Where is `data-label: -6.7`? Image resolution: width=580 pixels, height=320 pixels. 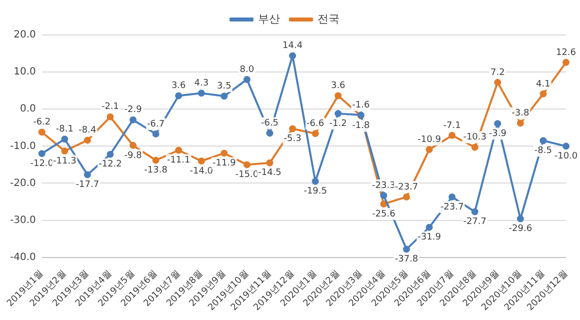
data-label: -6.7 is located at coordinates (156, 124).